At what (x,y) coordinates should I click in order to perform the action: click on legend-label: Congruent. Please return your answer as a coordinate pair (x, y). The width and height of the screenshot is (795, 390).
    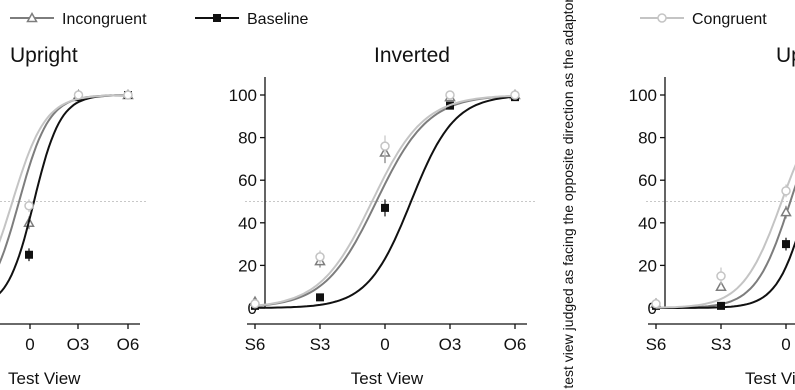
    Looking at the image, I should click on (729, 19).